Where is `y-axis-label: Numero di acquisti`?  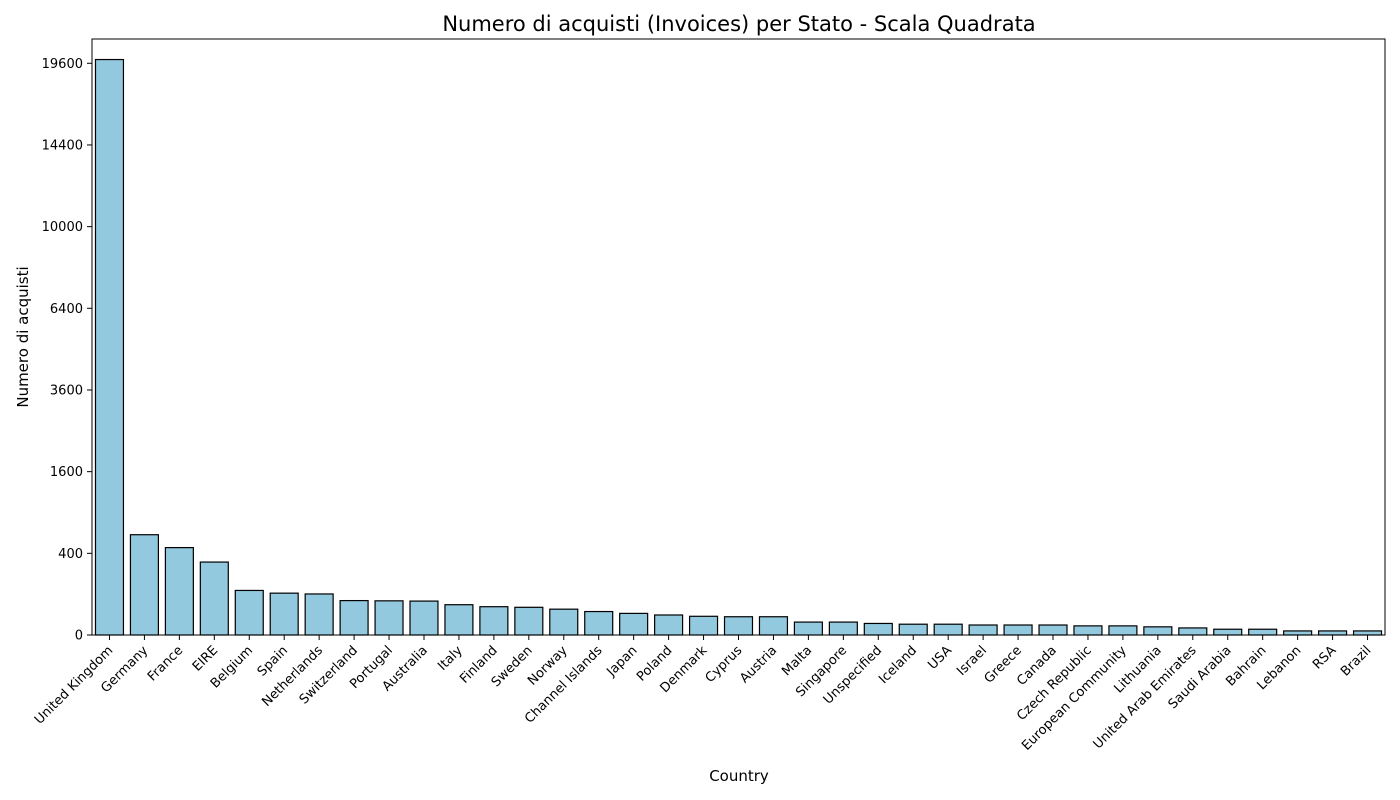
y-axis-label: Numero di acquisti is located at coordinates (23, 336).